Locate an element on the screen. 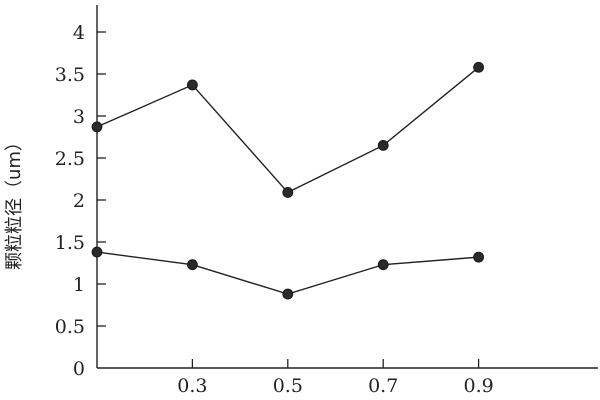 Image resolution: width=600 pixels, height=400 pixels. y-tick-label: 0 is located at coordinates (79, 369).